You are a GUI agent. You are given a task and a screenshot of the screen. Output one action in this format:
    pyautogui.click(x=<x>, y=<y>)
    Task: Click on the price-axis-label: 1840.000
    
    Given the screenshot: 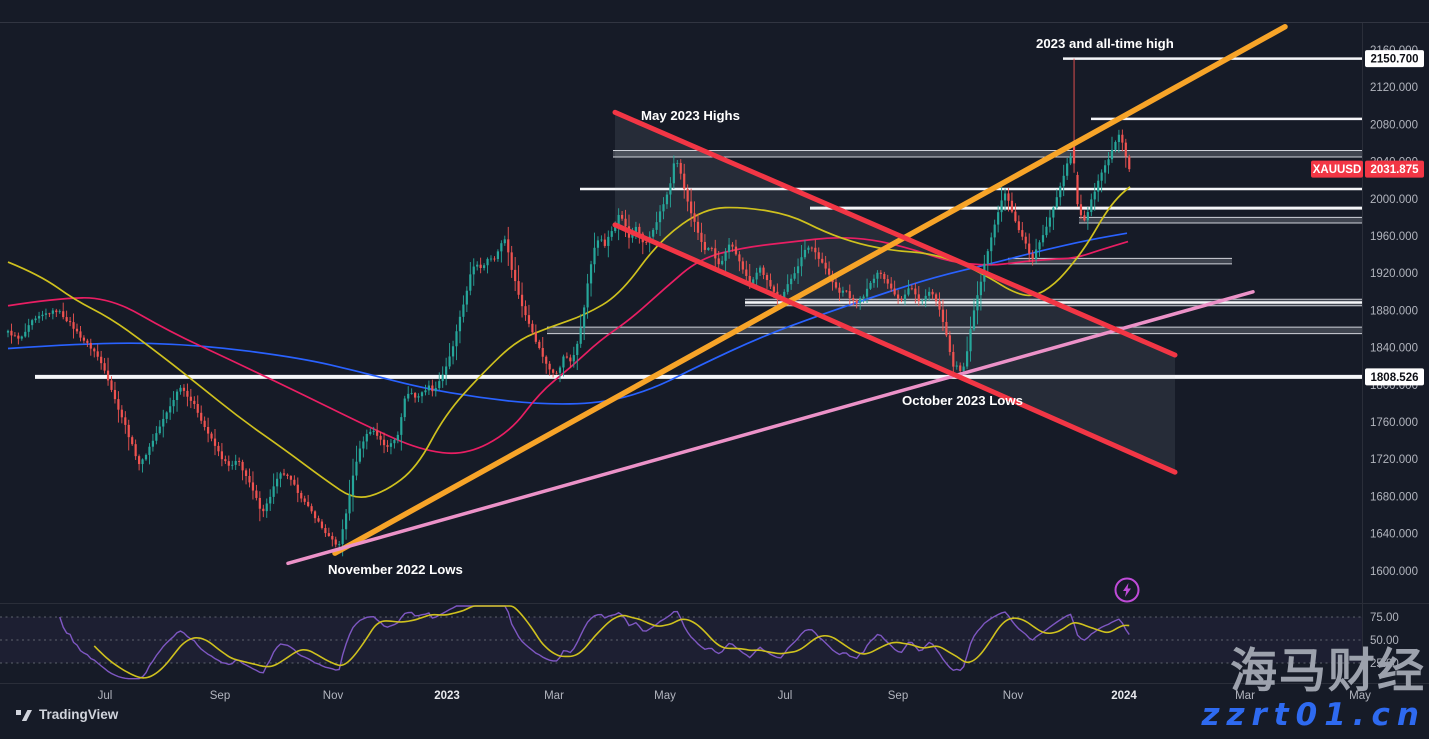 What is the action you would take?
    pyautogui.click(x=1394, y=349)
    